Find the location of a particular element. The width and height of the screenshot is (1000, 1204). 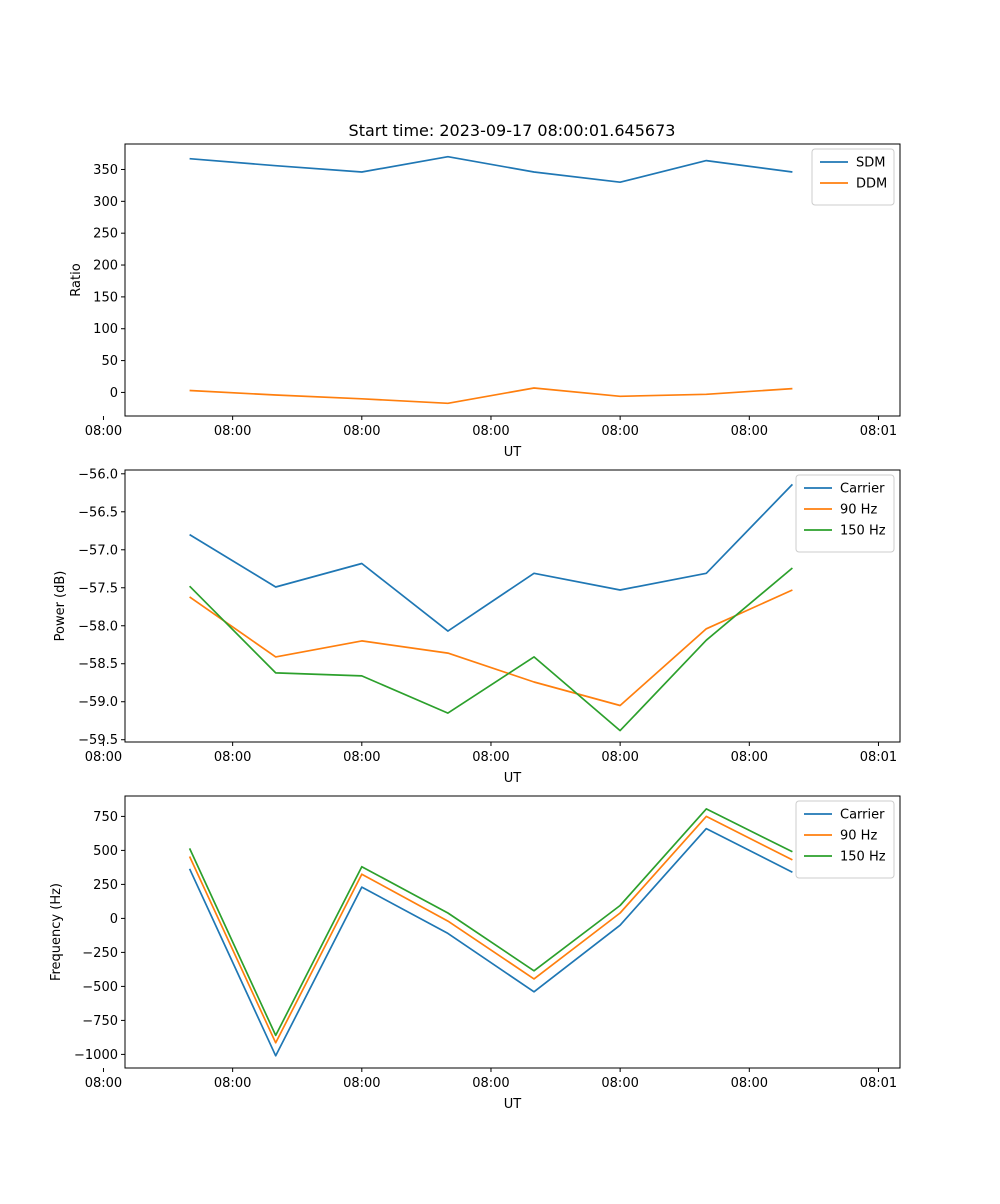

power-y-tick-label: −58.0 is located at coordinates (98, 626).